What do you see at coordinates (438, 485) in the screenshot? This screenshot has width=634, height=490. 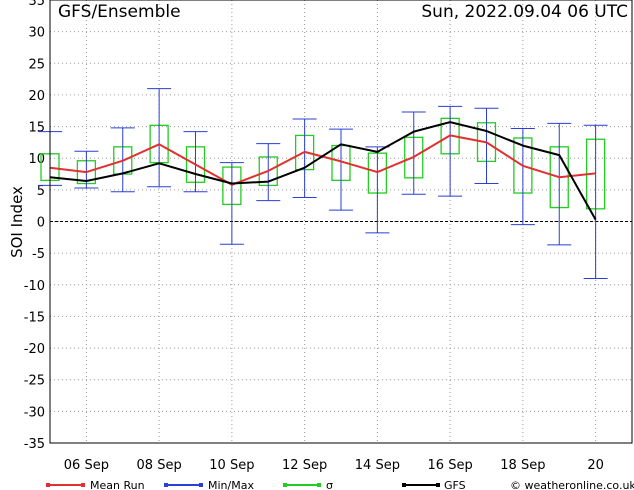 I see `legend-marker-gfs-end` at bounding box center [438, 485].